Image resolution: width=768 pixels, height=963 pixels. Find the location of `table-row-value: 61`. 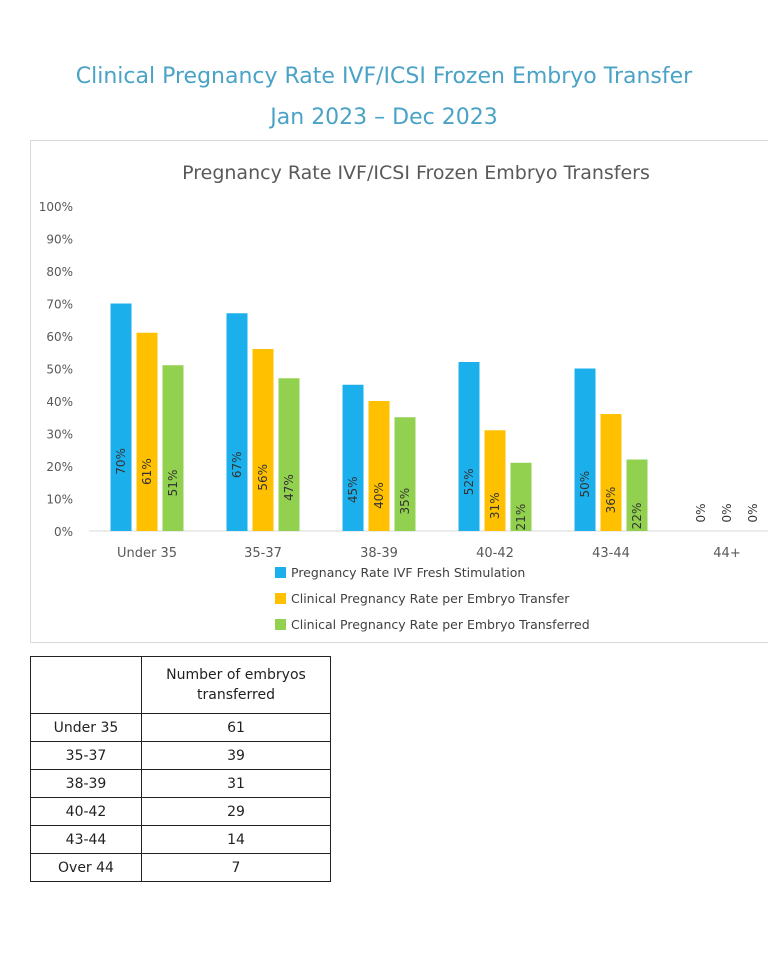

table-row-value: 61 is located at coordinates (236, 727).